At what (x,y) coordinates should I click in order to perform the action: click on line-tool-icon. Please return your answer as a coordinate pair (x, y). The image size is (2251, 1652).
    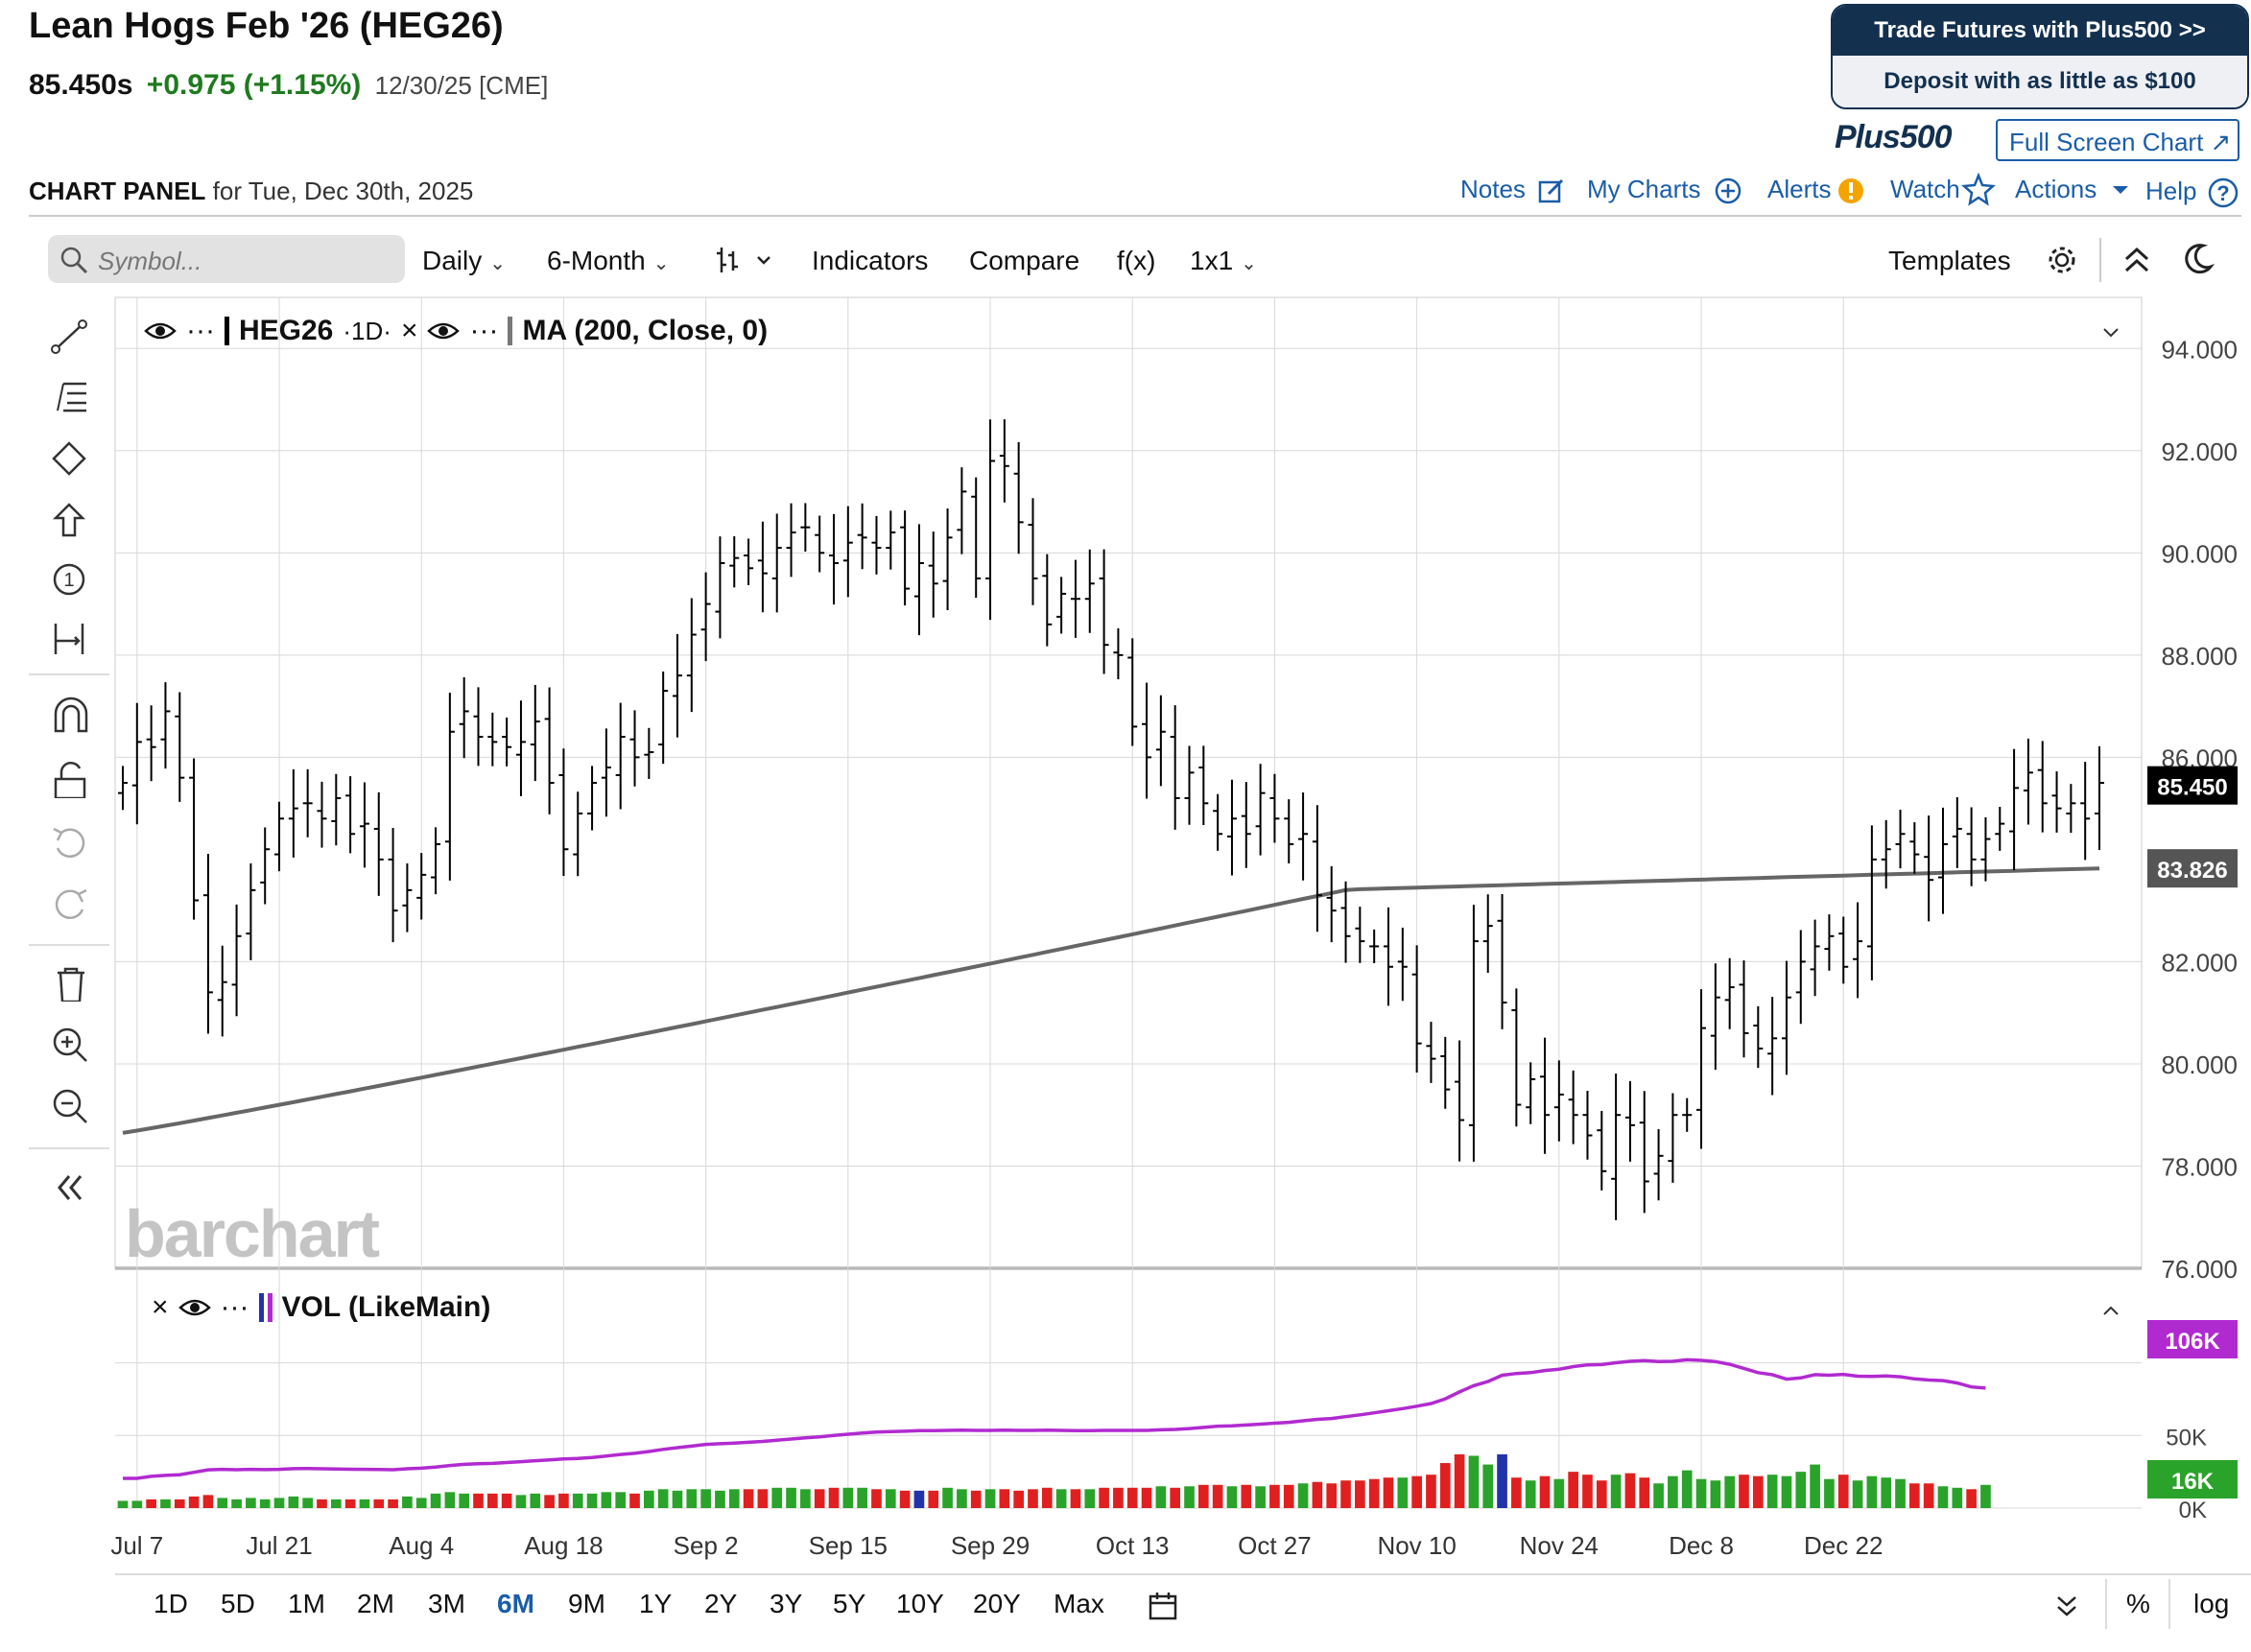
    Looking at the image, I should click on (71, 336).